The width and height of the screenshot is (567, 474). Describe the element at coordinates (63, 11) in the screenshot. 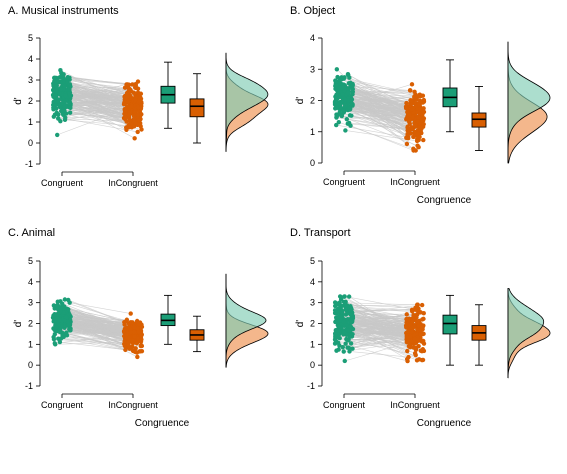

I see `panel-title: A. Musical instruments` at that location.